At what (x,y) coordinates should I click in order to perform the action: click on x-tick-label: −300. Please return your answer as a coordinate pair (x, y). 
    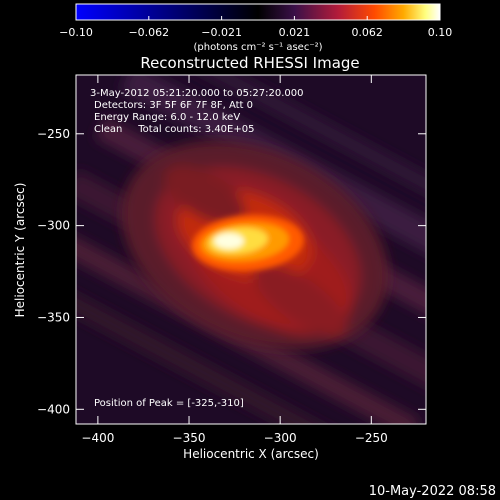
    Looking at the image, I should click on (280, 438).